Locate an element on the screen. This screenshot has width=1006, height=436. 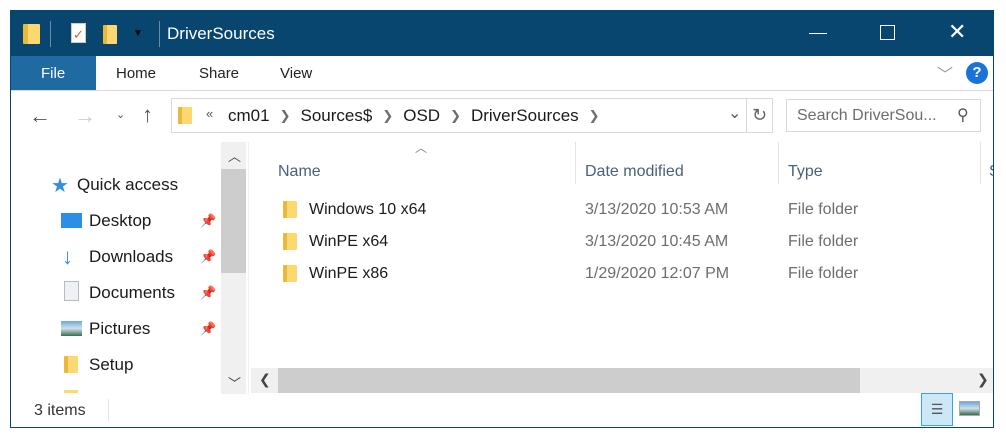
refresh-button: ↻ is located at coordinates (759, 115).